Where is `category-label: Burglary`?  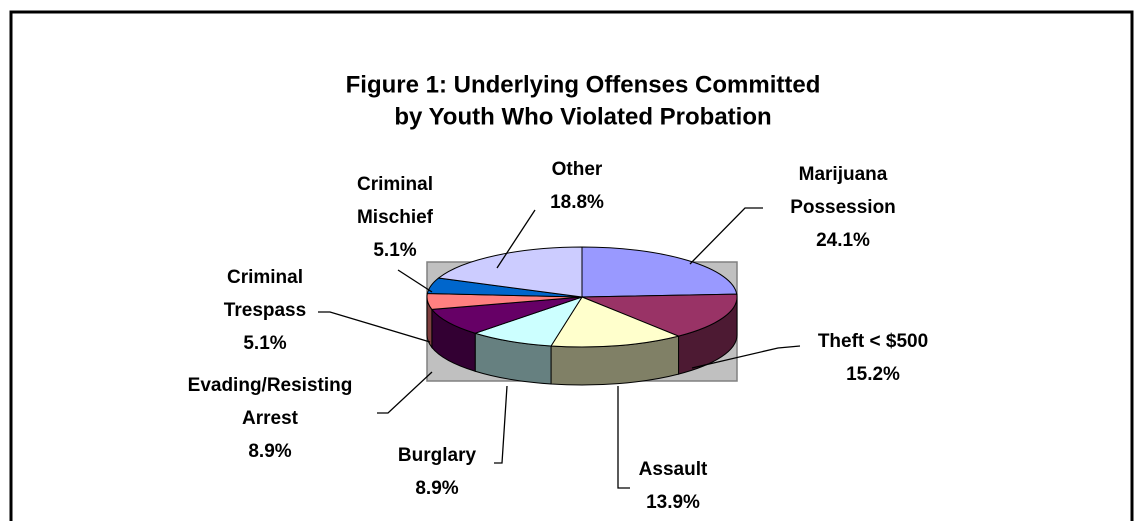 category-label: Burglary is located at coordinates (437, 455).